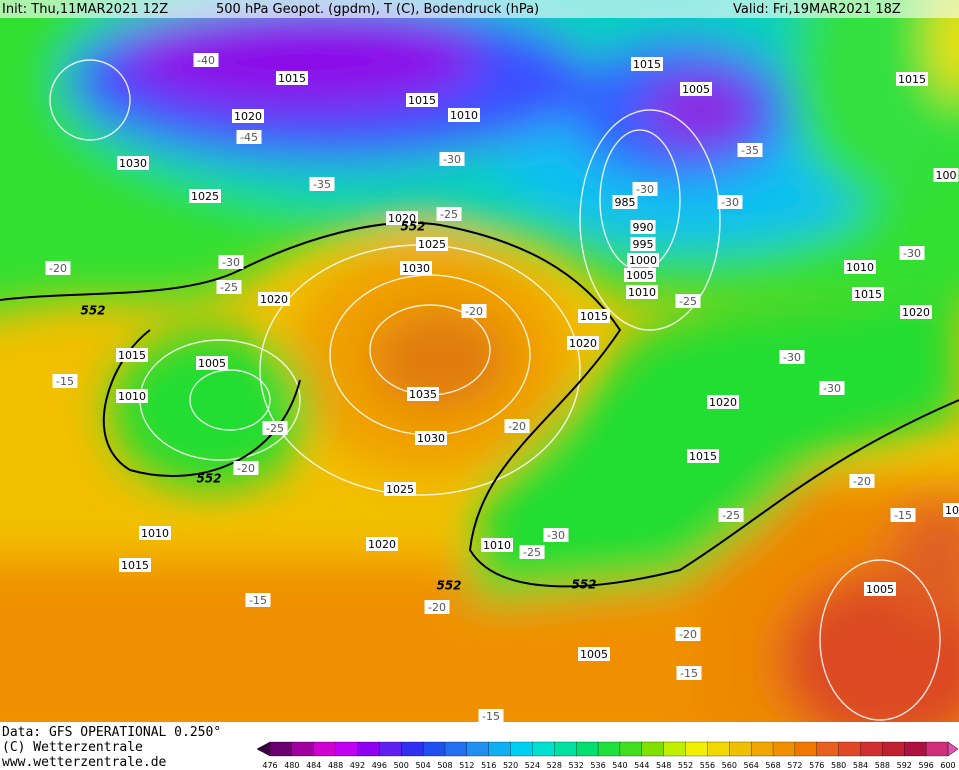  I want to click on copyright: (C) Wetterzentrale, so click(72, 747).